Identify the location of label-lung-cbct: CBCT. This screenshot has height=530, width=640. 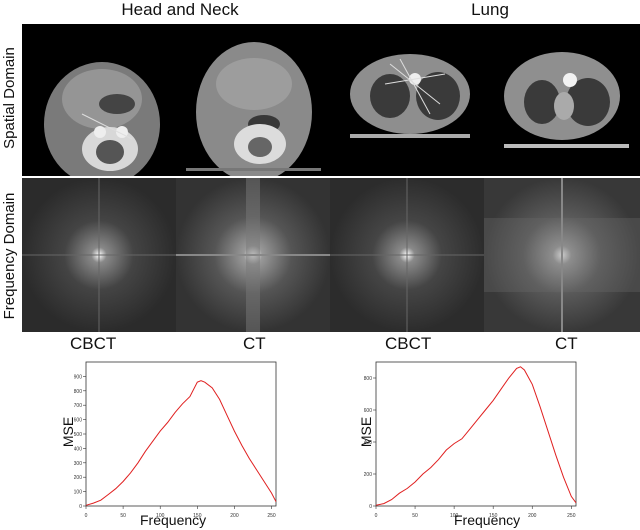
(408, 343).